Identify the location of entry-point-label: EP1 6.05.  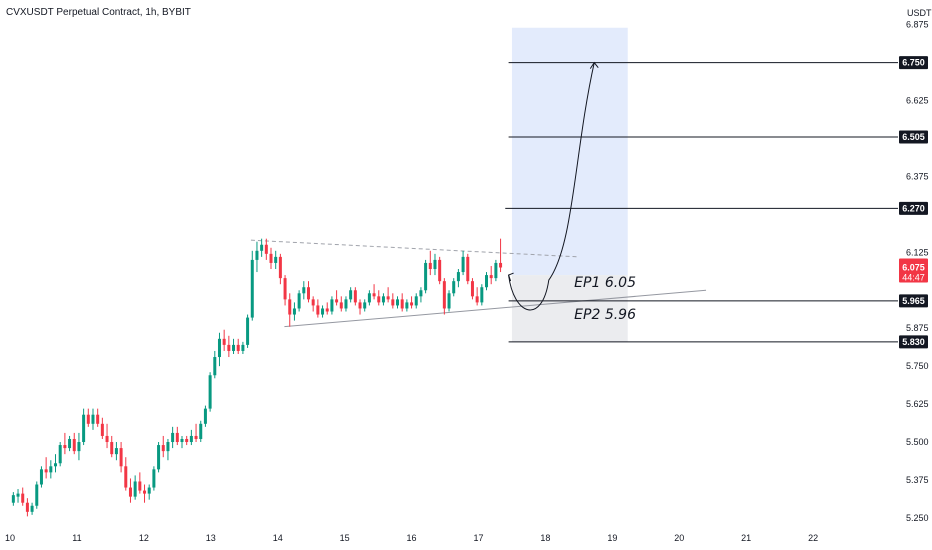
(605, 283).